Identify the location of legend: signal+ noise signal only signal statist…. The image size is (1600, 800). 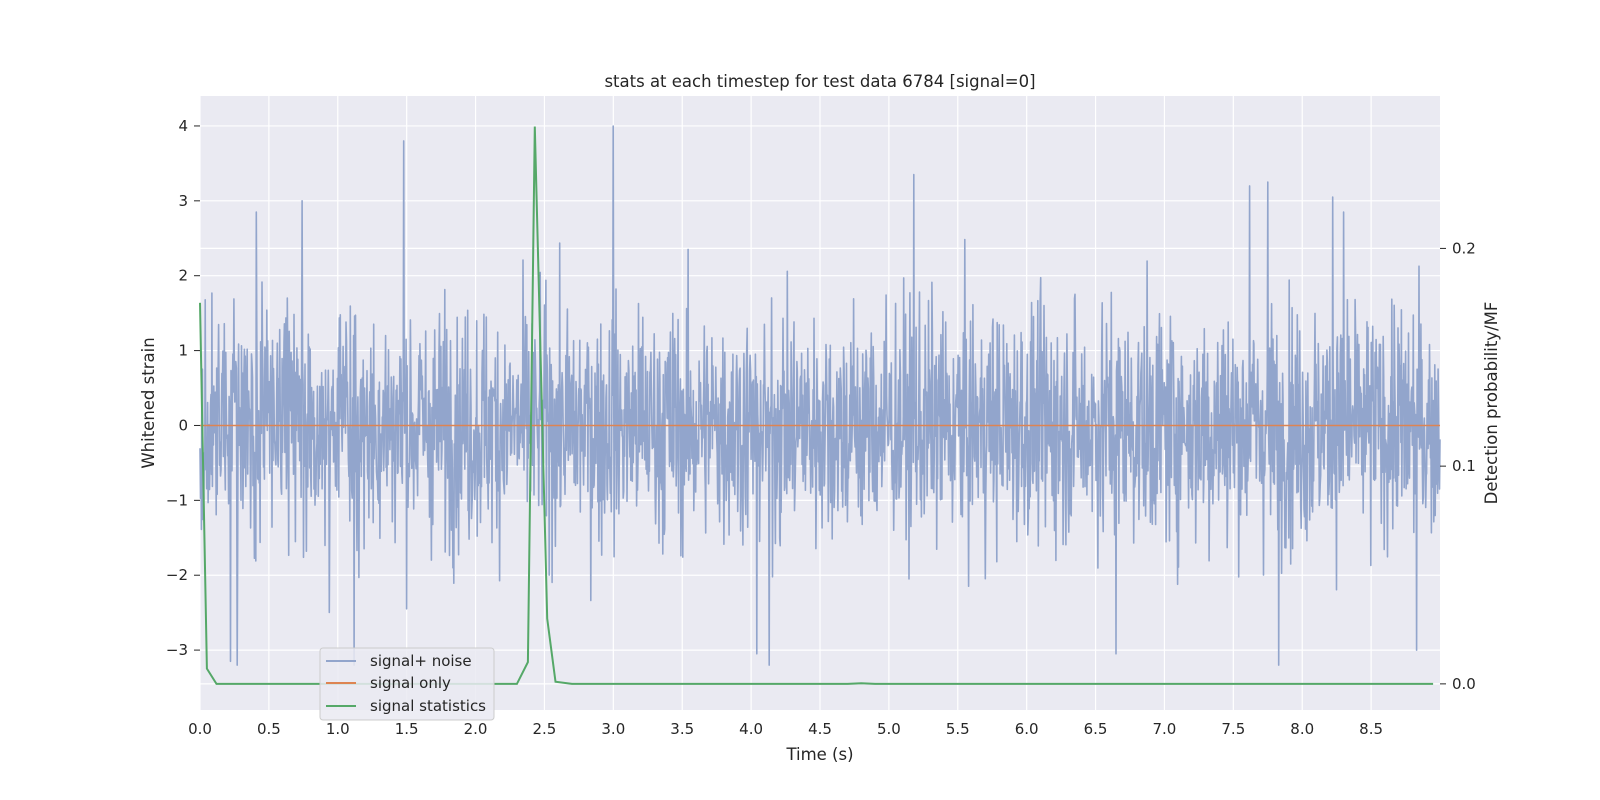
(407, 684).